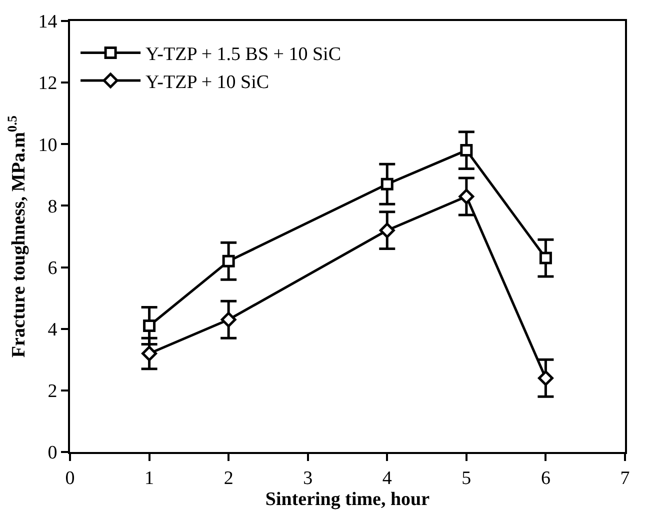  I want to click on x-tick-label: 0, so click(70, 478).